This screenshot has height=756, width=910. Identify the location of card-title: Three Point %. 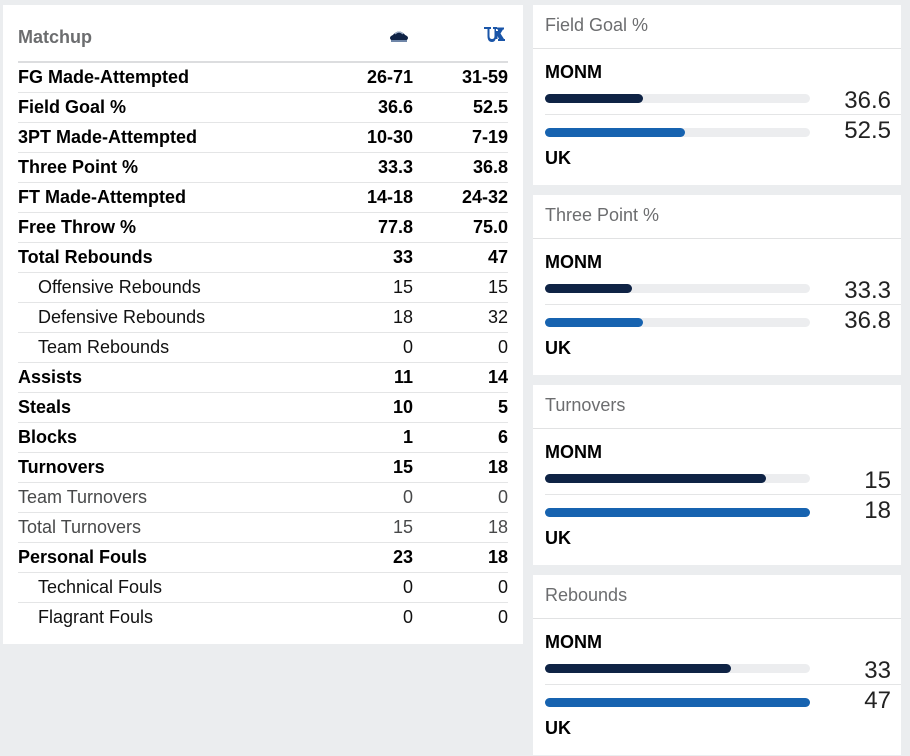
(602, 215).